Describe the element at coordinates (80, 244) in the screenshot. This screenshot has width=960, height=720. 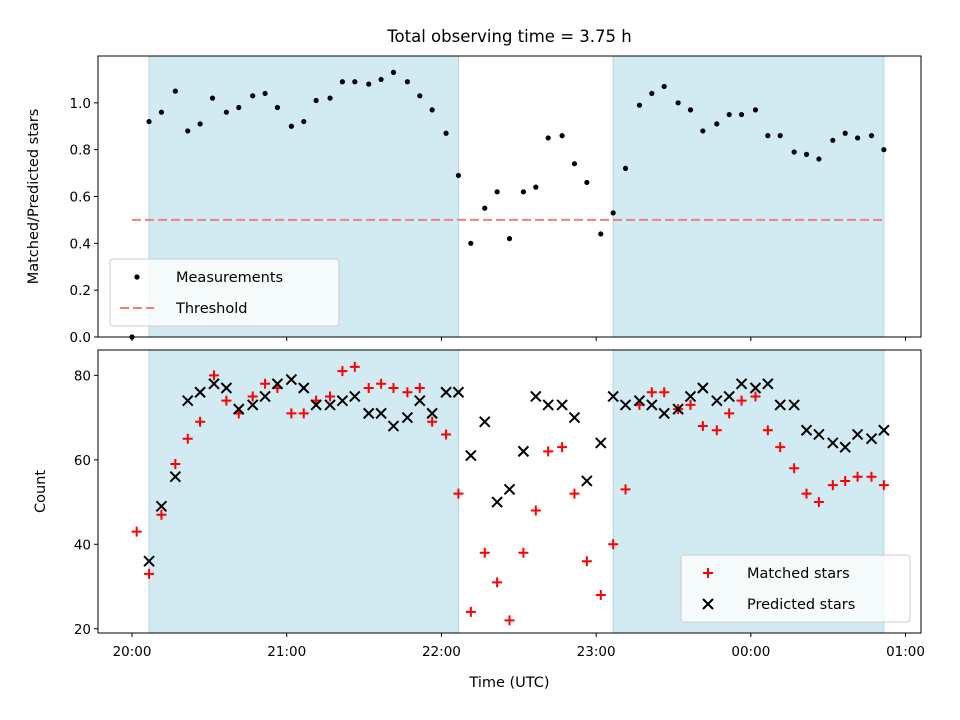
I see `y-tick-label: 0.4` at that location.